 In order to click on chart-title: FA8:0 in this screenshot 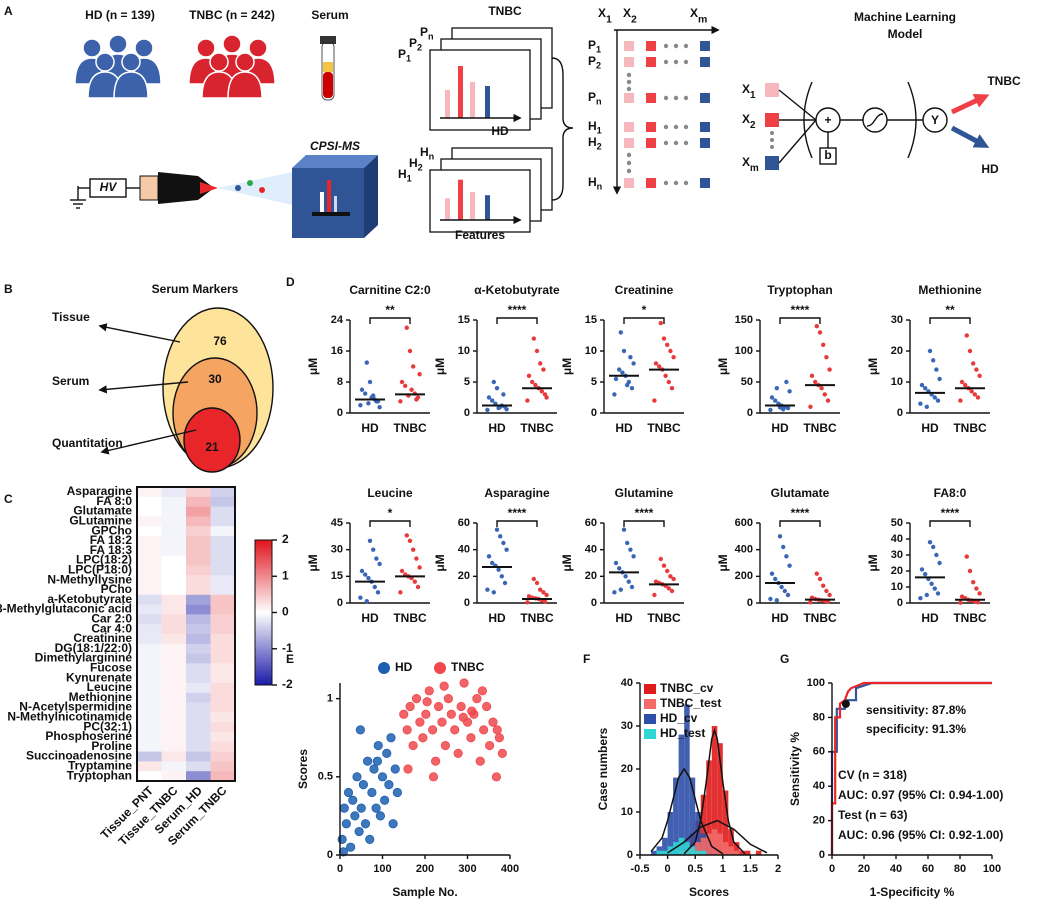, I will do `click(950, 493)`.